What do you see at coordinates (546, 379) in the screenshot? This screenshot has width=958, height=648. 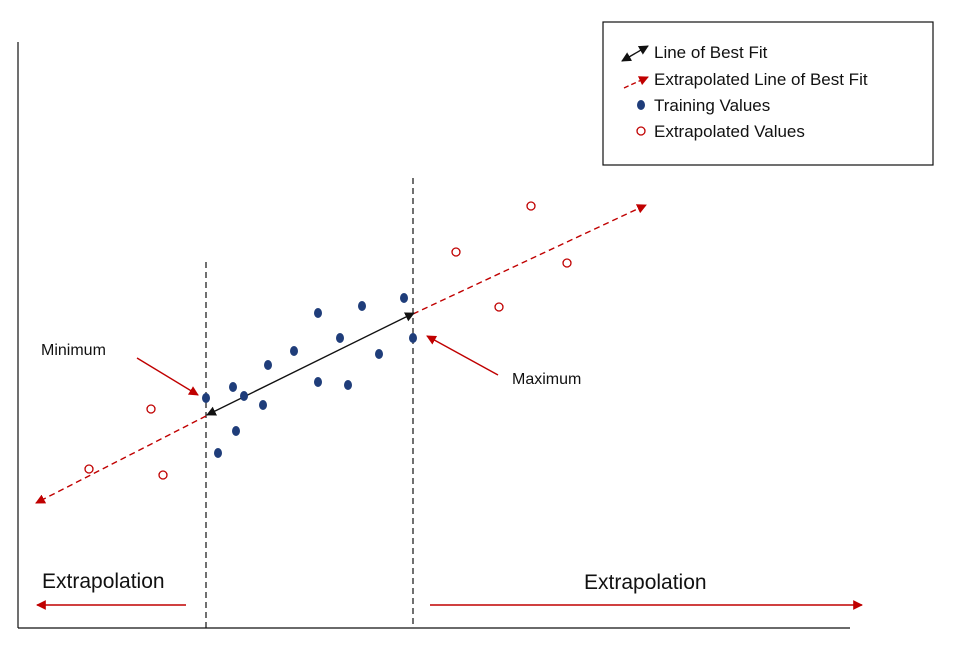 I see `maximum-label: Maximum` at bounding box center [546, 379].